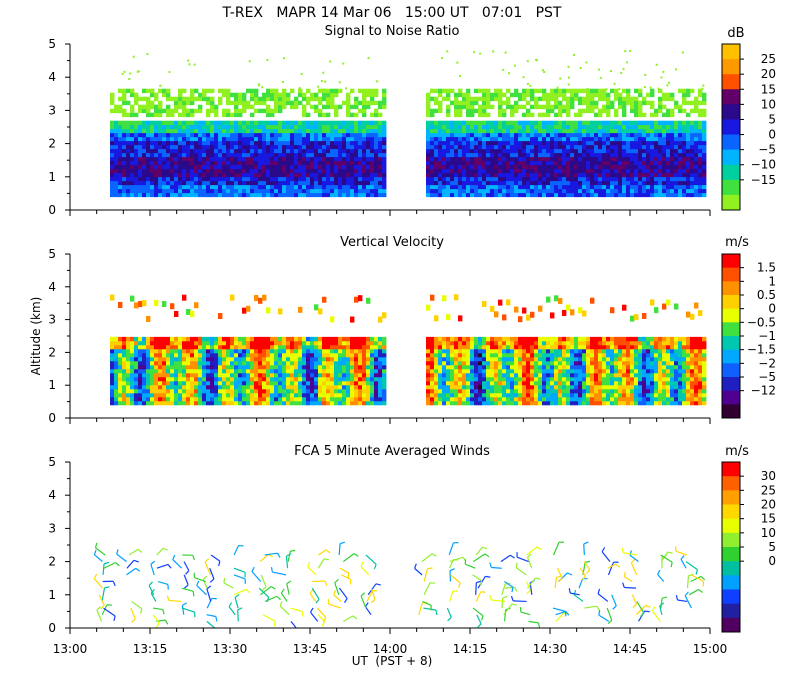 The height and width of the screenshot is (700, 800). Describe the element at coordinates (768, 89) in the screenshot. I see `colorbar-label: 15` at that location.